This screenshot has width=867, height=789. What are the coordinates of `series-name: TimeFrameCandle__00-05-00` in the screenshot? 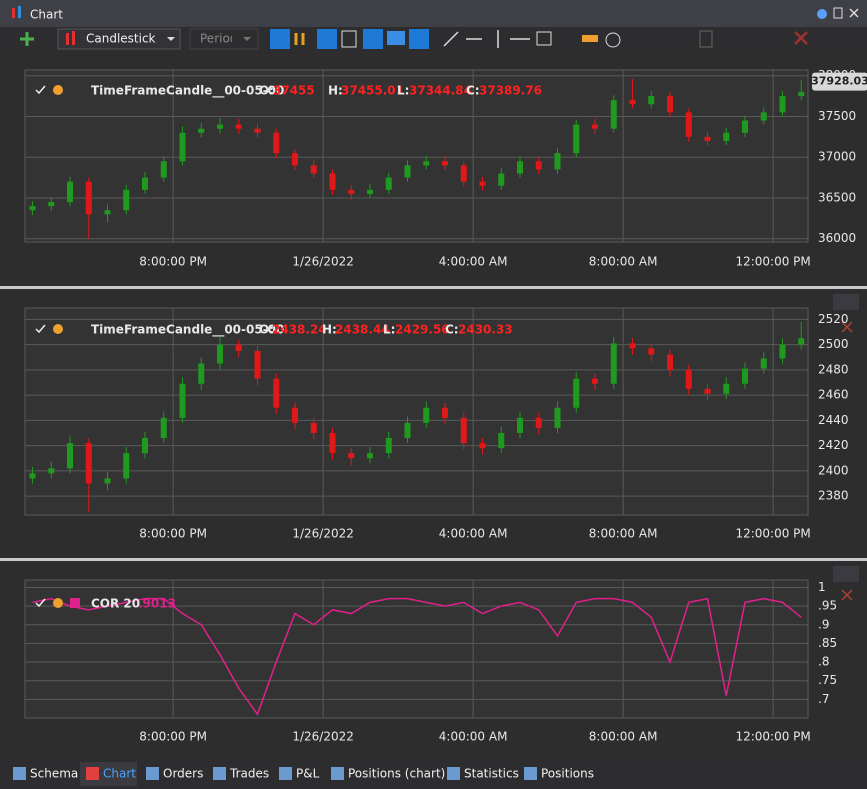 It's located at (187, 330).